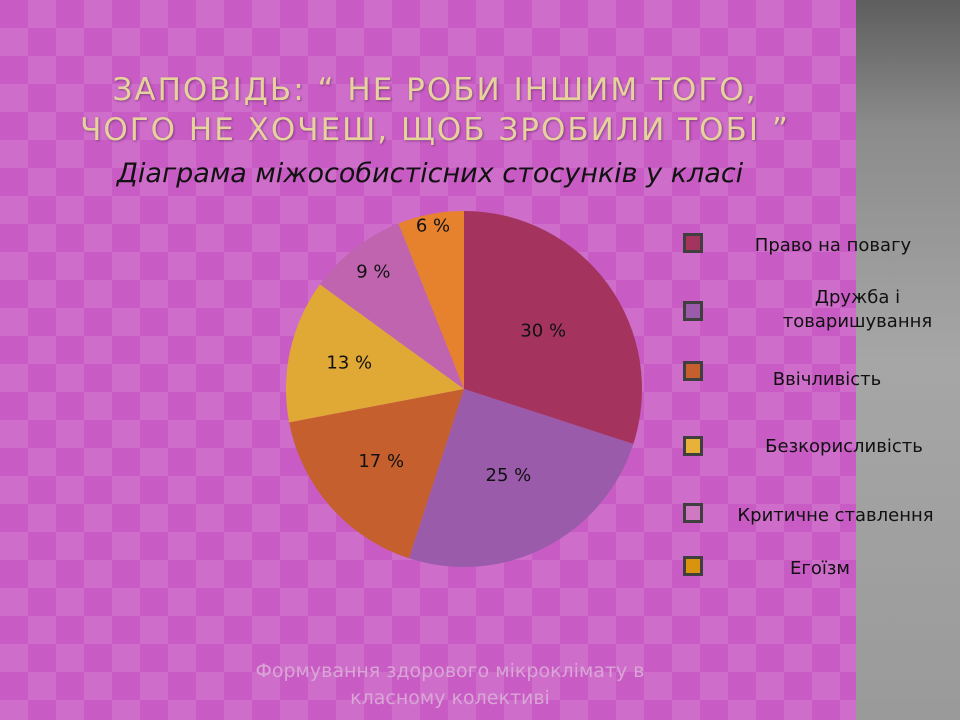 This screenshot has height=720, width=960. I want to click on footer-line-1: Формування здорового мікроклімату в, so click(450, 671).